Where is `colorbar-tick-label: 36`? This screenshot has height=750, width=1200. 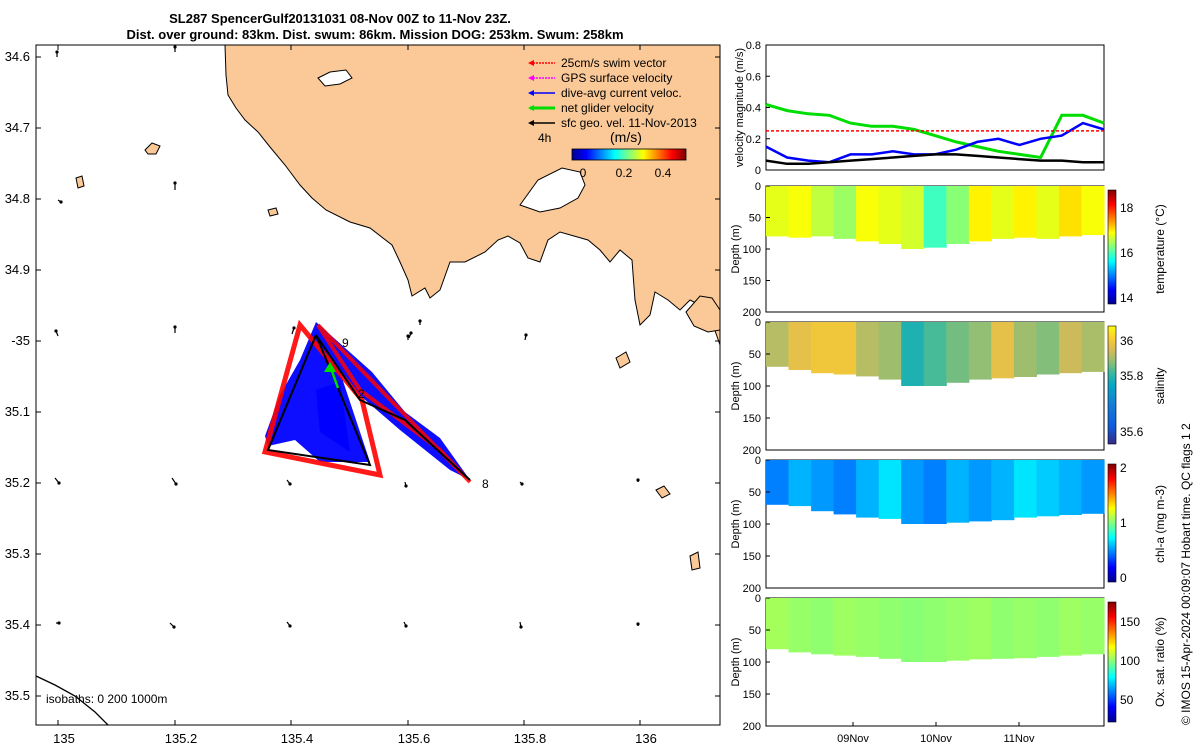 colorbar-tick-label: 36 is located at coordinates (1127, 341).